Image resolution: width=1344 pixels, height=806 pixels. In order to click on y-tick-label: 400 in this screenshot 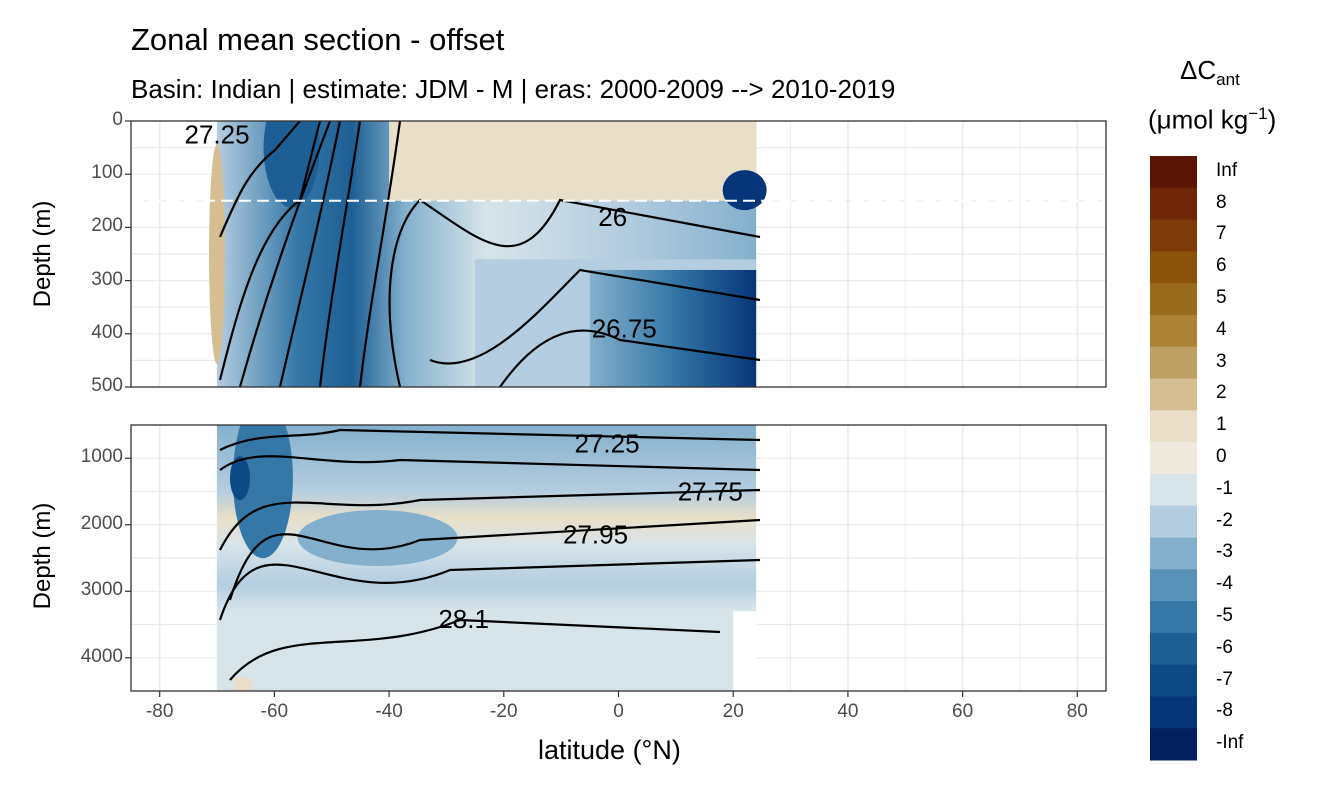, I will do `click(107, 332)`.